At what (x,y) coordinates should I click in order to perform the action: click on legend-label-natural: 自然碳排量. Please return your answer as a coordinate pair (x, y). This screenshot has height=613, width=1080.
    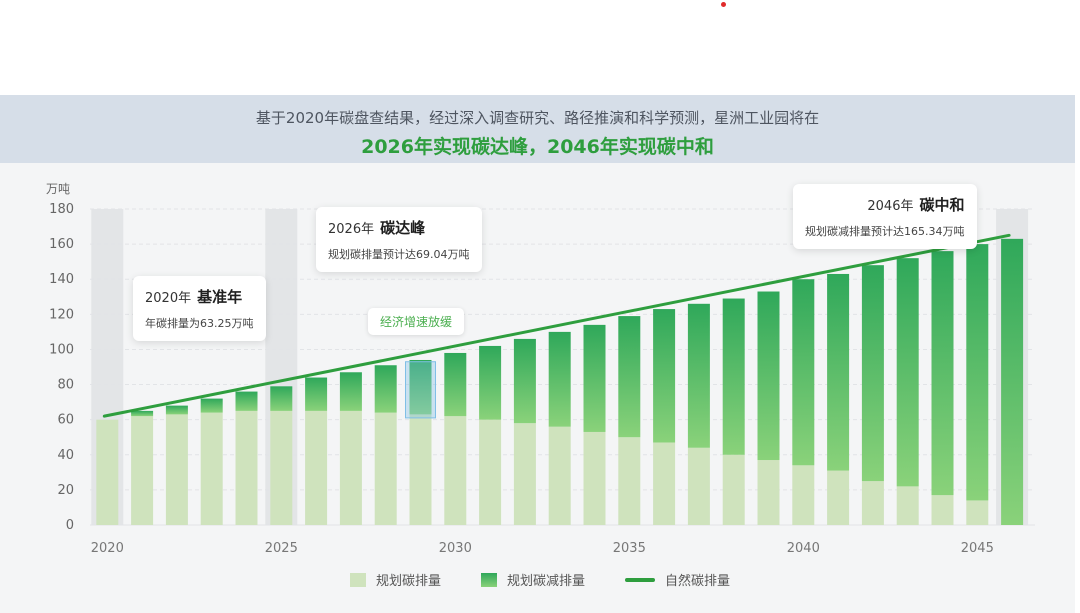
    Looking at the image, I should click on (698, 581).